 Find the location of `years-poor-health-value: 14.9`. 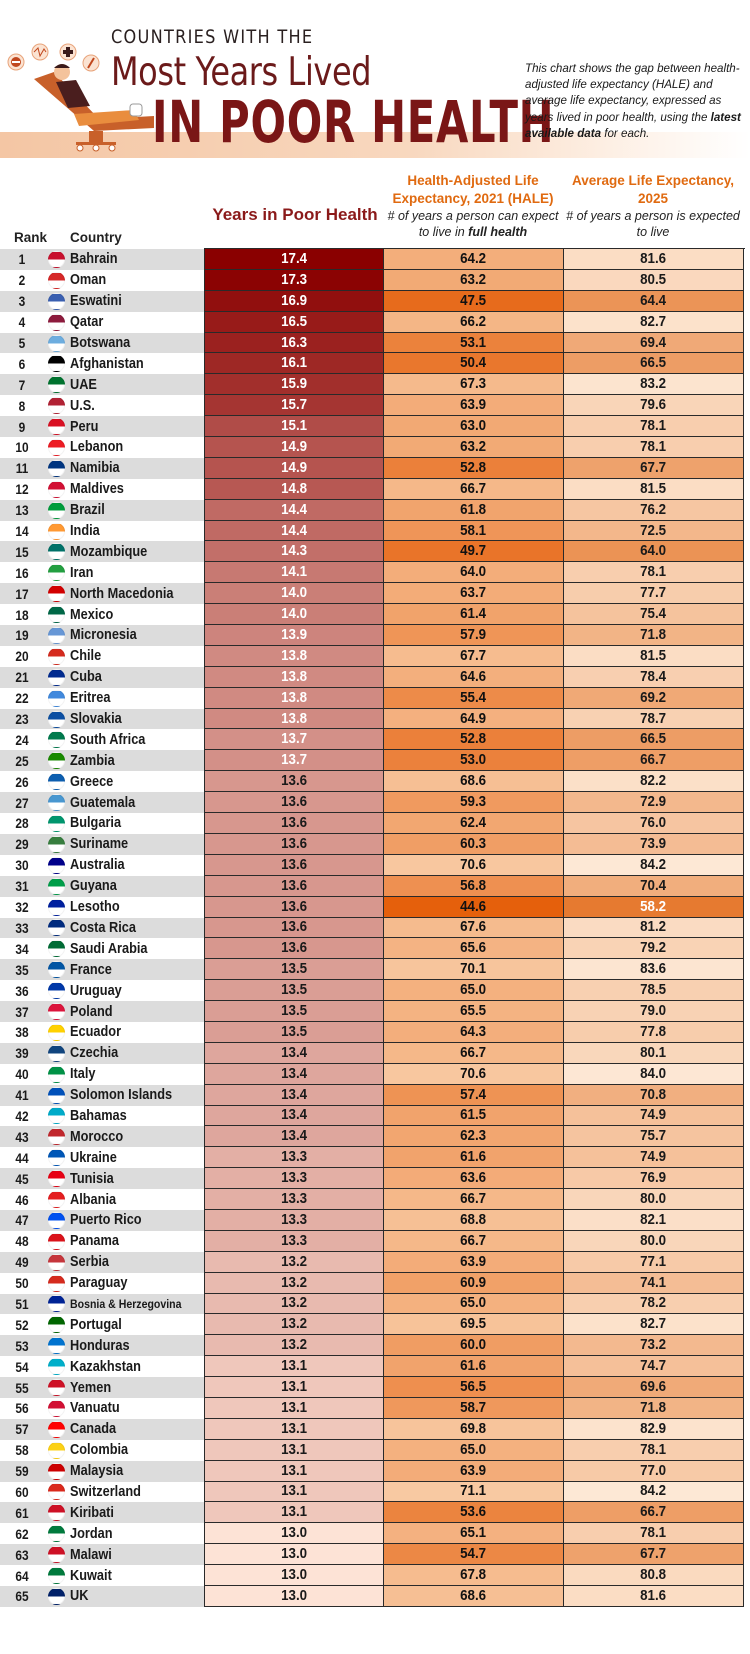

years-poor-health-value: 14.9 is located at coordinates (294, 446).